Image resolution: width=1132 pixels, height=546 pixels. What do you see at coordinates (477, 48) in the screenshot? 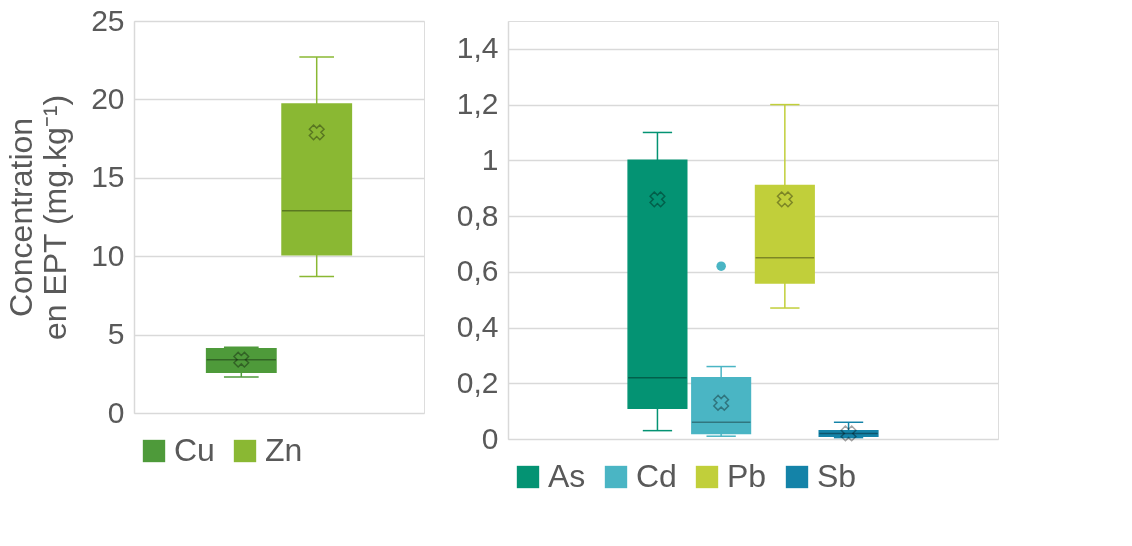
I see `y-tick-label: 1,4` at bounding box center [477, 48].